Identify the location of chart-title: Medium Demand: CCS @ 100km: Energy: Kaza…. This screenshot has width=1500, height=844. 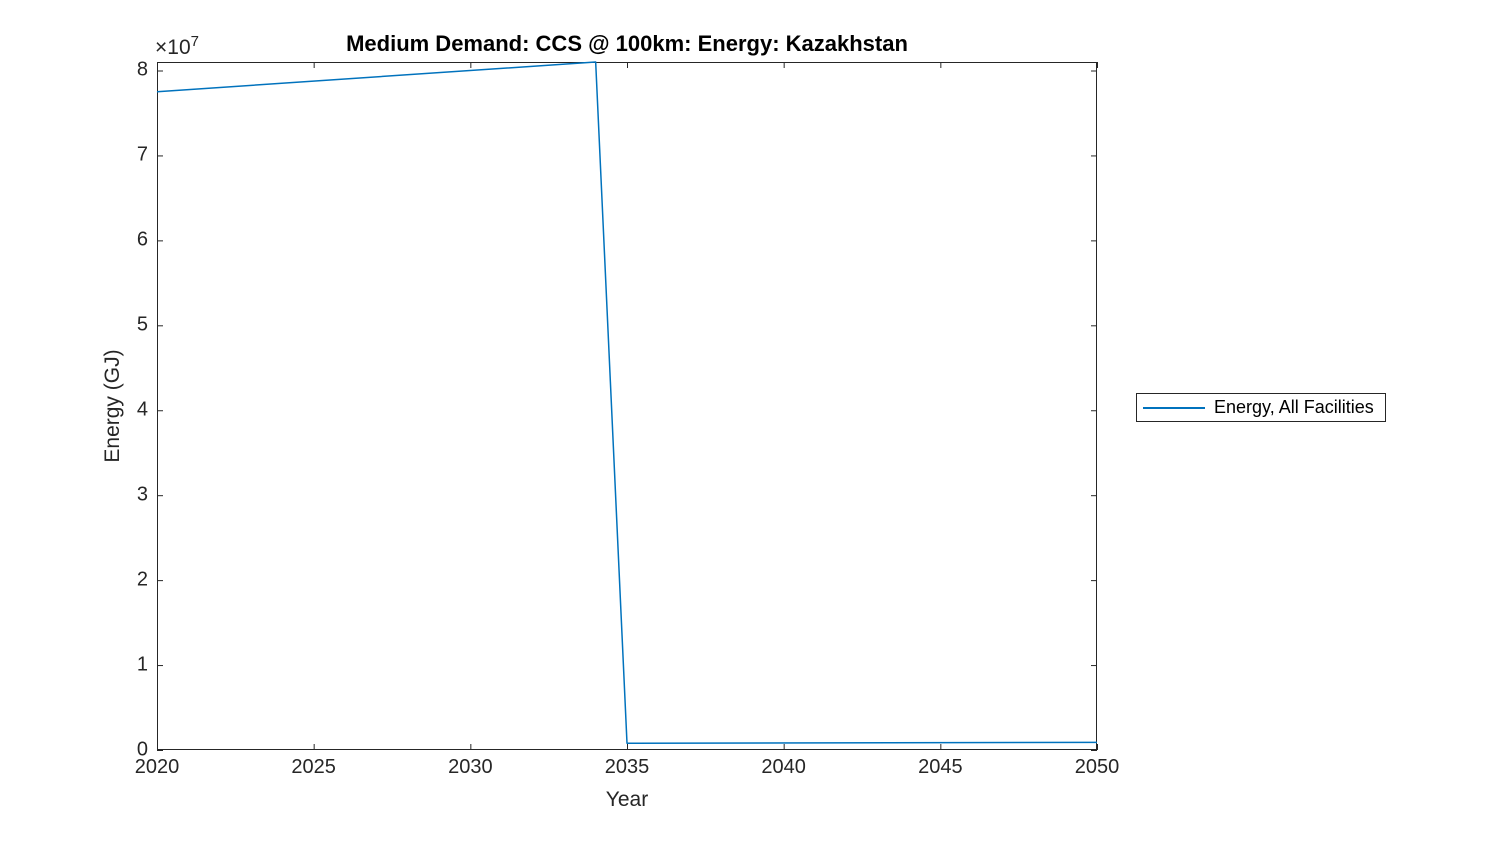
(627, 43).